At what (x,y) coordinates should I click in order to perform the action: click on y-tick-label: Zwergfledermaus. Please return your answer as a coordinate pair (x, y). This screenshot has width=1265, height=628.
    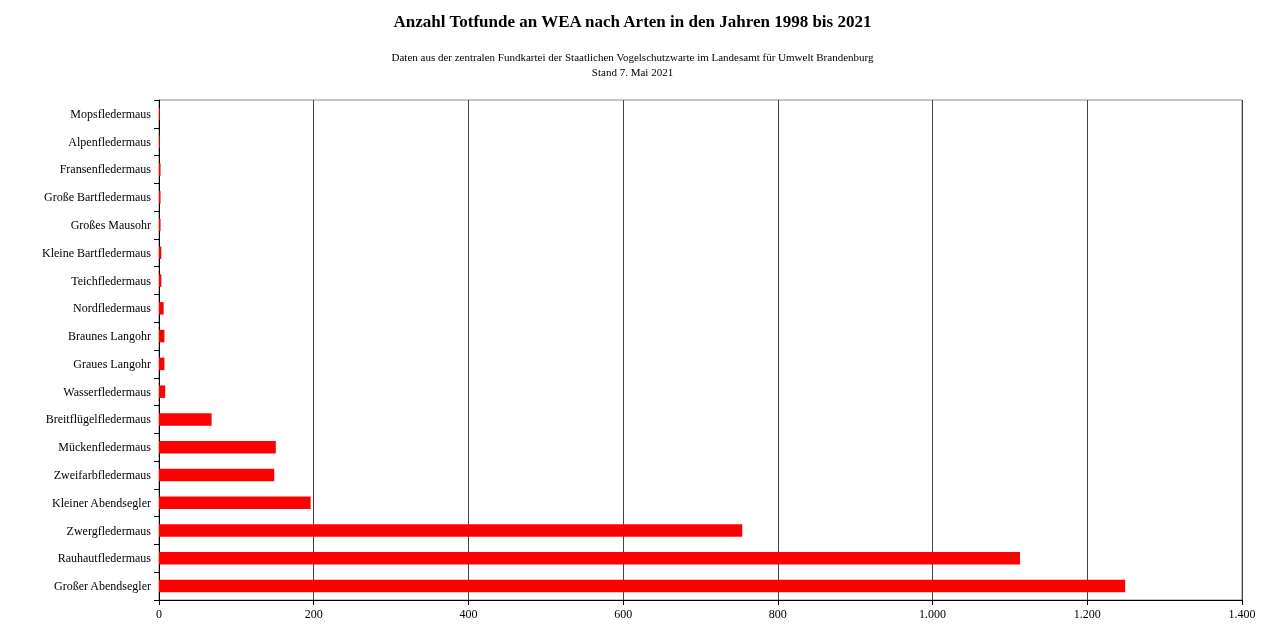
    Looking at the image, I should click on (109, 530).